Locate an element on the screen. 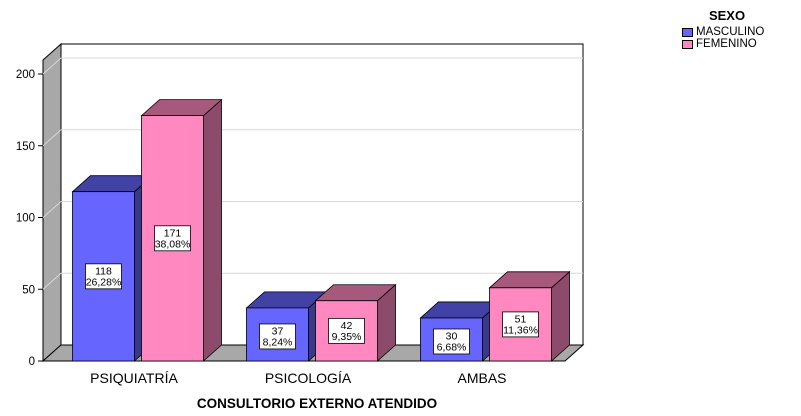 The width and height of the screenshot is (801, 416). legend: SEXO MASCULINO FEMENINO is located at coordinates (737, 29).